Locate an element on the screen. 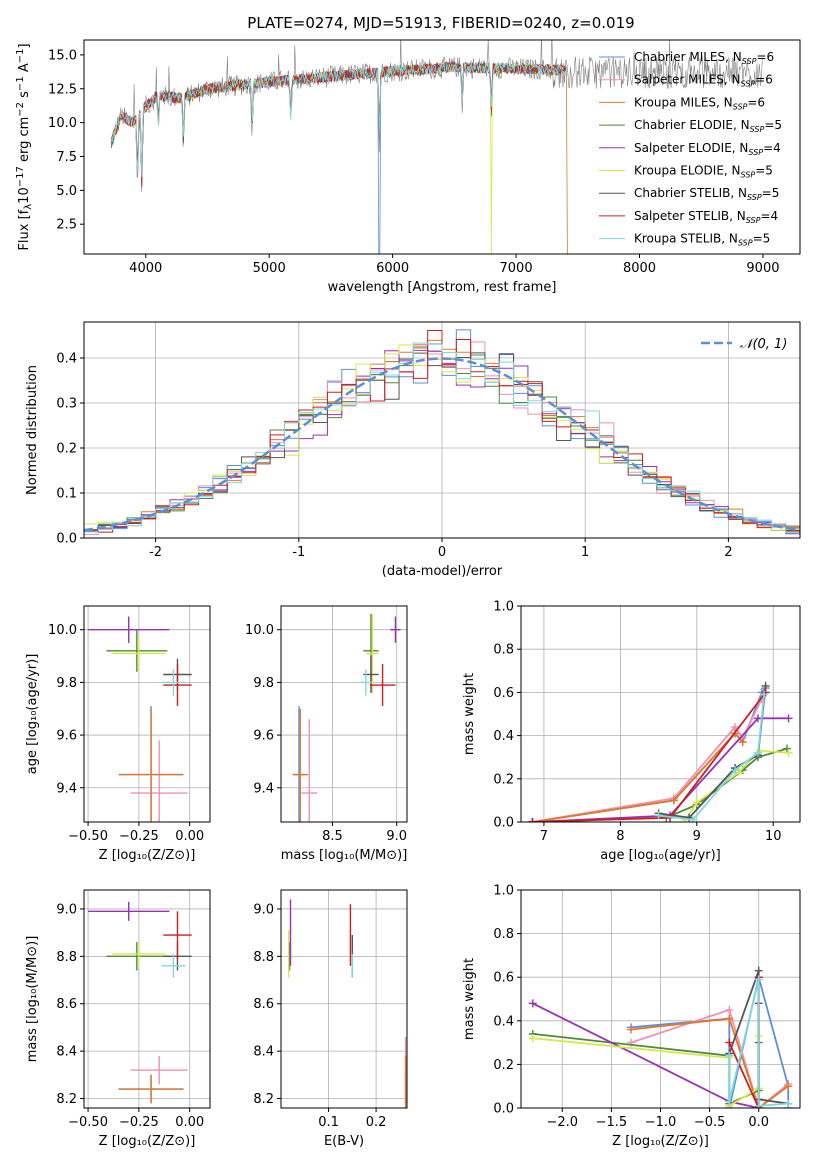 The height and width of the screenshot is (1170, 819). legend-label: Kroupa MILES, NSSP=6 is located at coordinates (699, 103).